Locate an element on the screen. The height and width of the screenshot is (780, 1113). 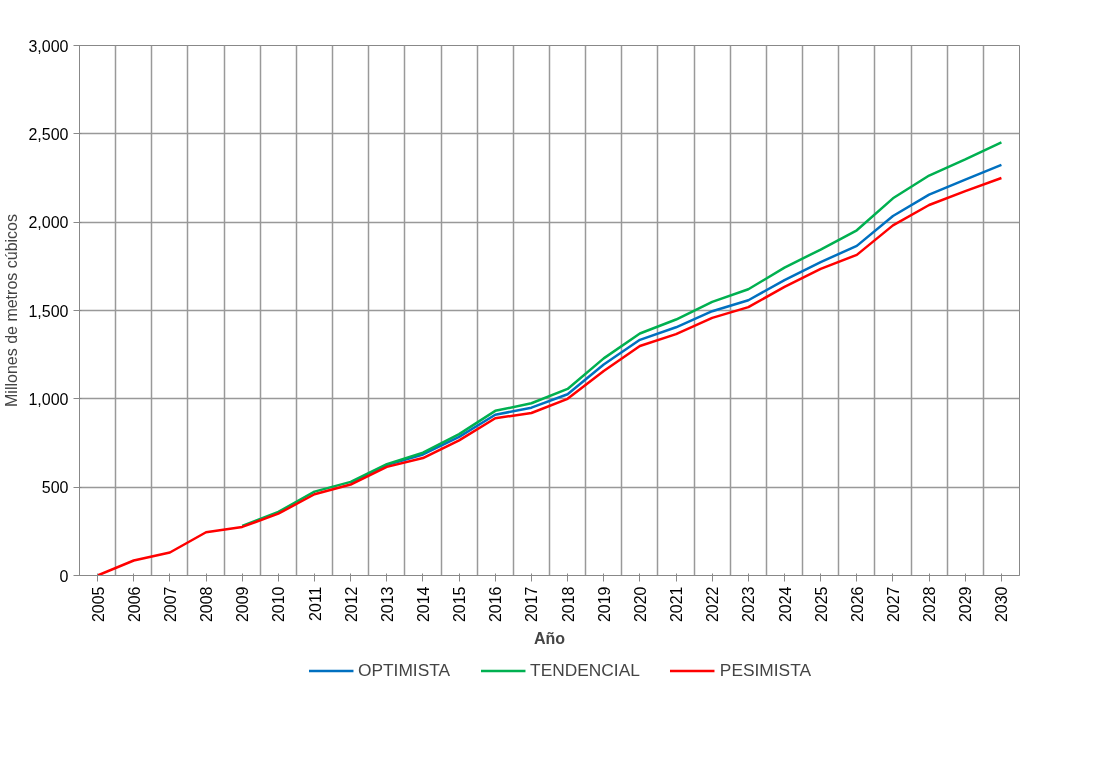
x-tick-label: 2020 is located at coordinates (640, 604).